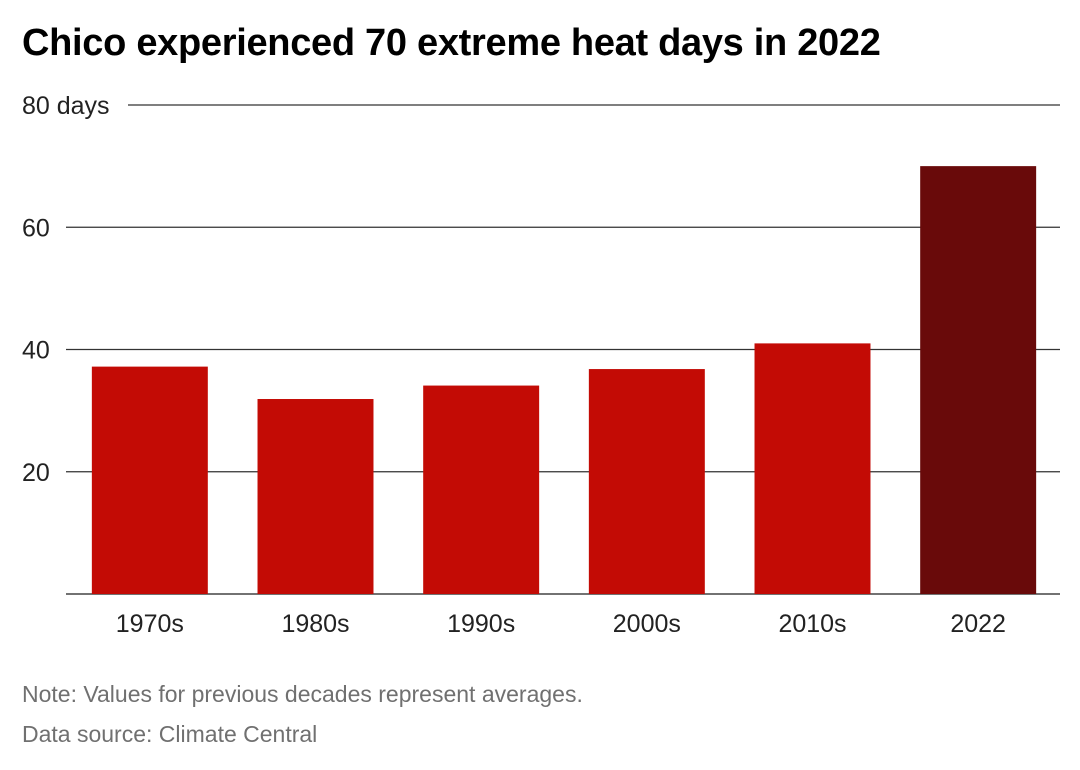 Image resolution: width=1080 pixels, height=770 pixels. I want to click on x-tick-label: 2000s, so click(647, 624).